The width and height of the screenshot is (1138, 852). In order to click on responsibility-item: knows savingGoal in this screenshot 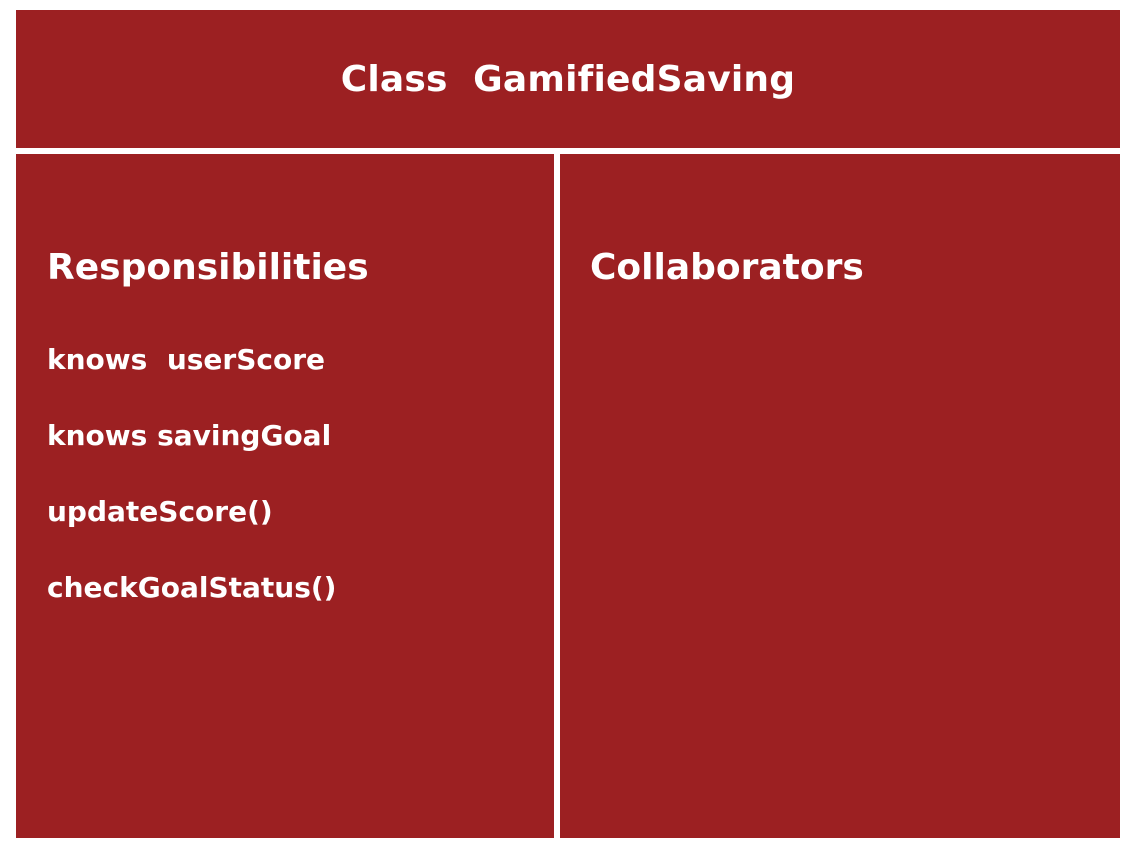, I will do `click(189, 435)`.